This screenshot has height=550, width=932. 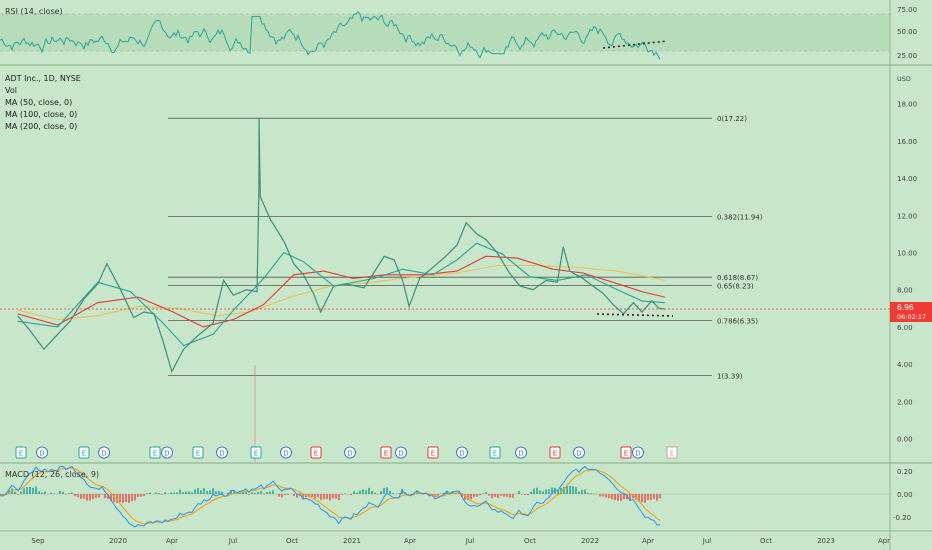 I want to click on price-tick-label: 6.00, so click(x=905, y=328).